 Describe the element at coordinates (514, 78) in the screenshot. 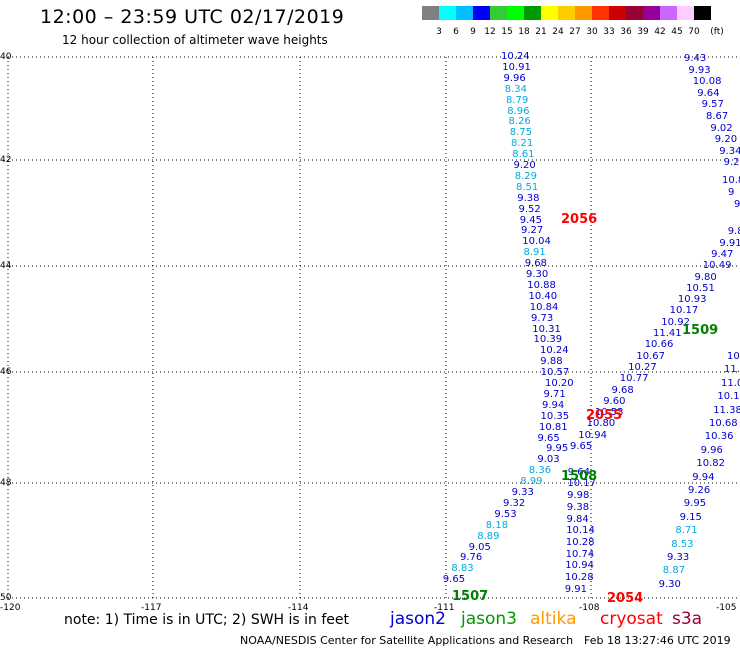

I see `wave-height-value: 9.96` at that location.